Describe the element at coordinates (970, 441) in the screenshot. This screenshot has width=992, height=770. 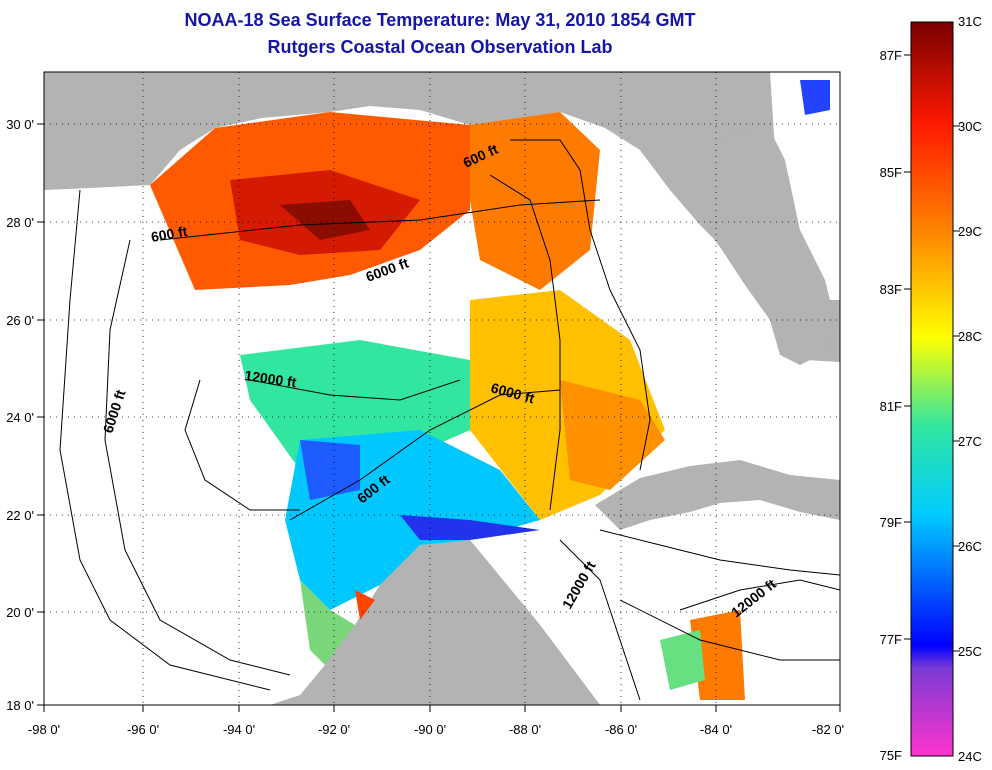
I see `colorbar-celsius-label: 27C` at that location.